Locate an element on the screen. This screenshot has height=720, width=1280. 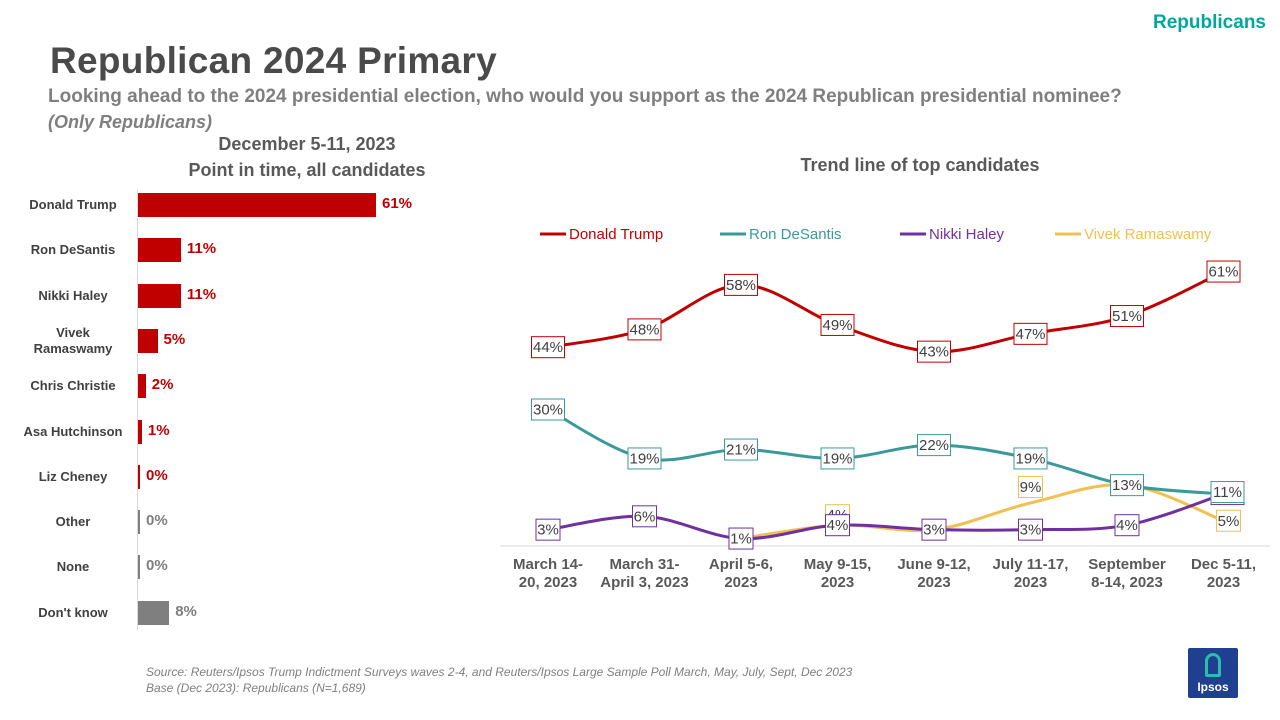
x-tick-label: May 9-15, 2023 is located at coordinates (838, 573).